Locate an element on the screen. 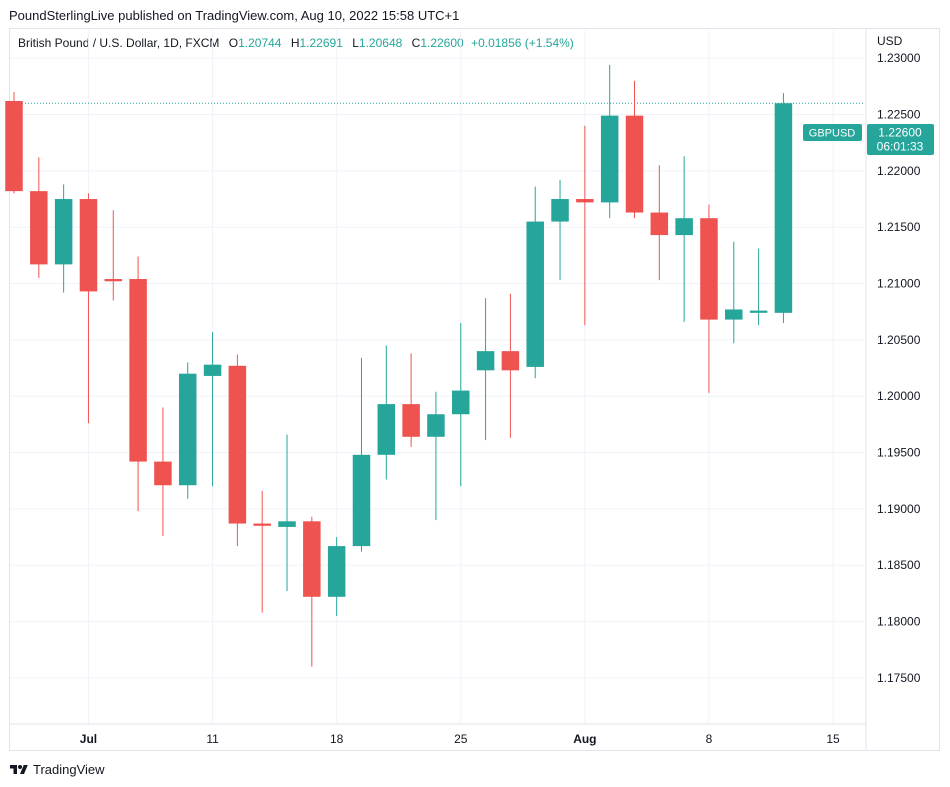  footer-brand: TradingView is located at coordinates (69, 769).